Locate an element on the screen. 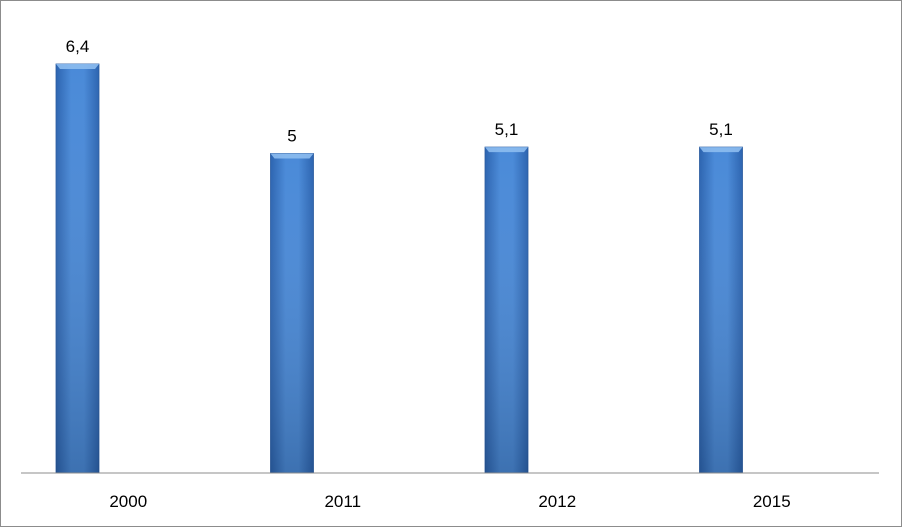 The height and width of the screenshot is (527, 902). bar-bevel-2000 is located at coordinates (77, 66).